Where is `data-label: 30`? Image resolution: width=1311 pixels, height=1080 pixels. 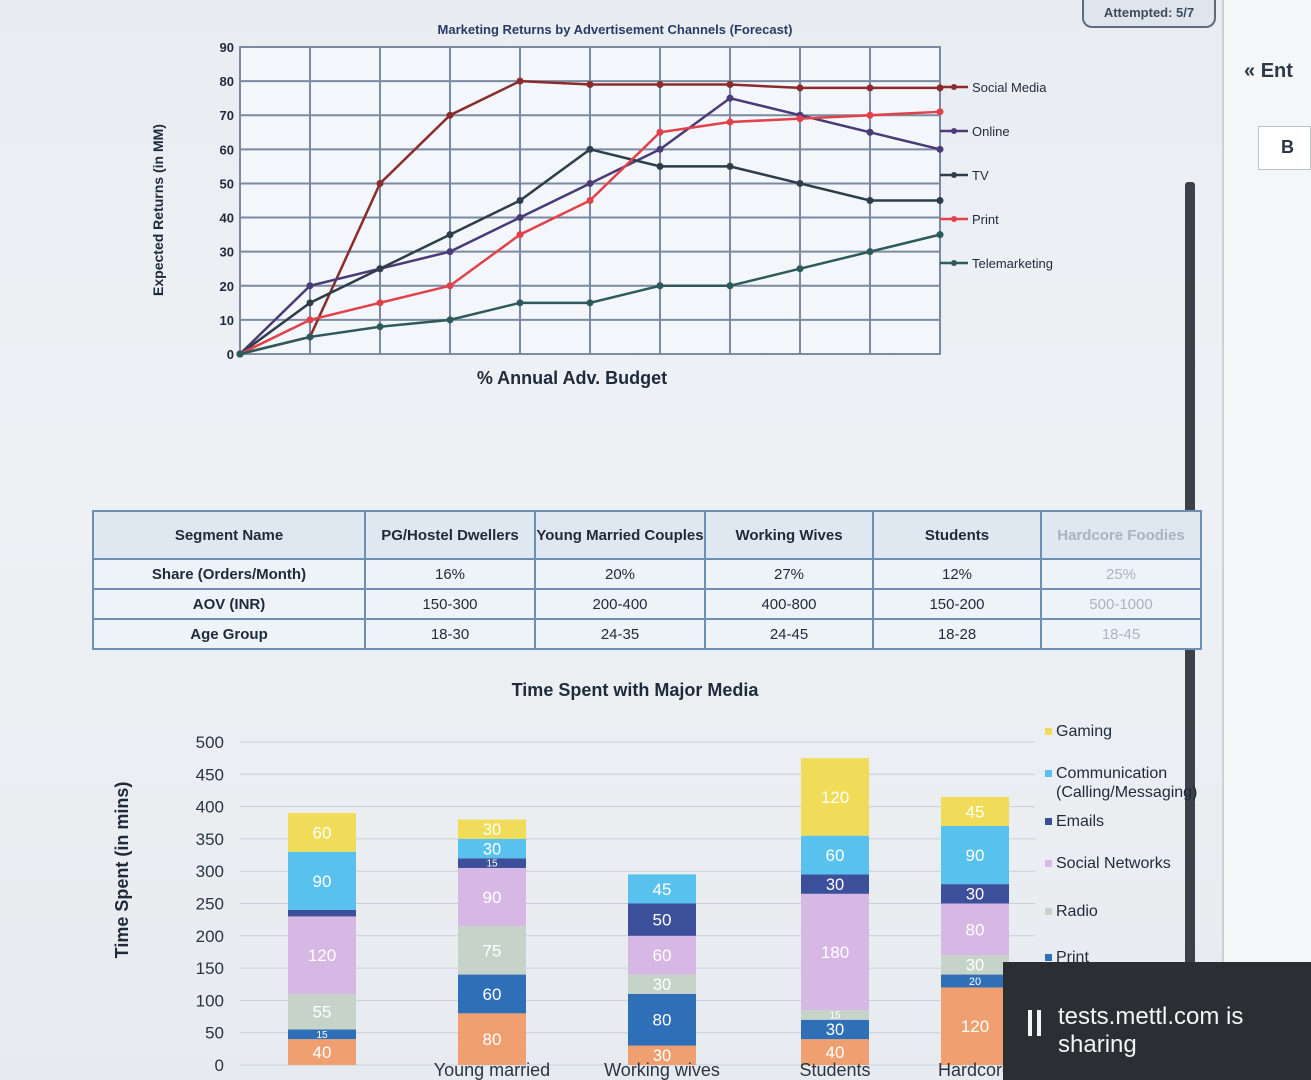 data-label: 30 is located at coordinates (975, 895).